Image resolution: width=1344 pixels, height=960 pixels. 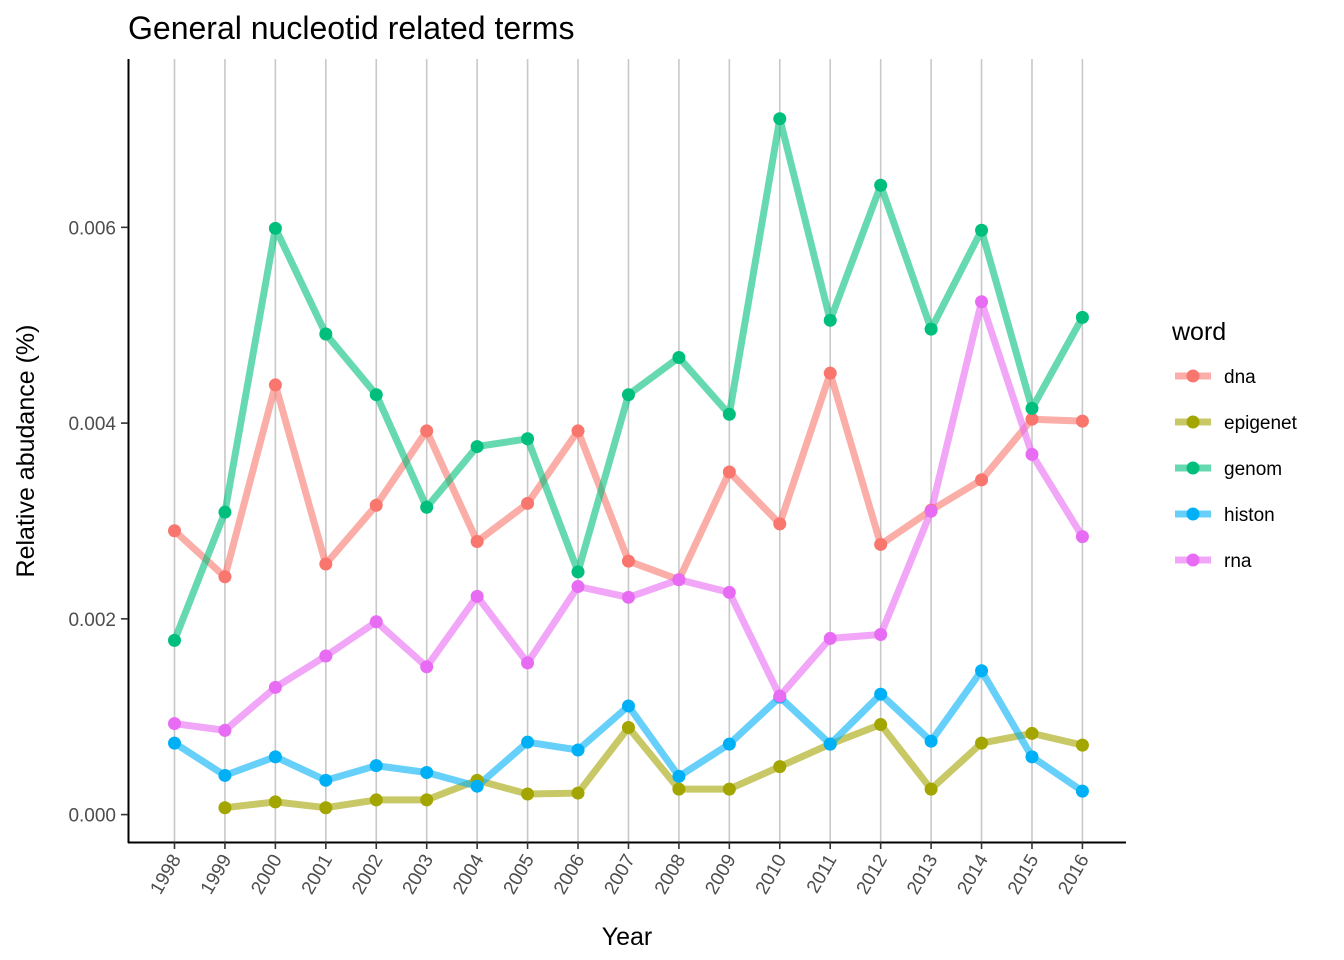 I want to click on x-tick-label-2012: 2012, so click(x=872, y=874).